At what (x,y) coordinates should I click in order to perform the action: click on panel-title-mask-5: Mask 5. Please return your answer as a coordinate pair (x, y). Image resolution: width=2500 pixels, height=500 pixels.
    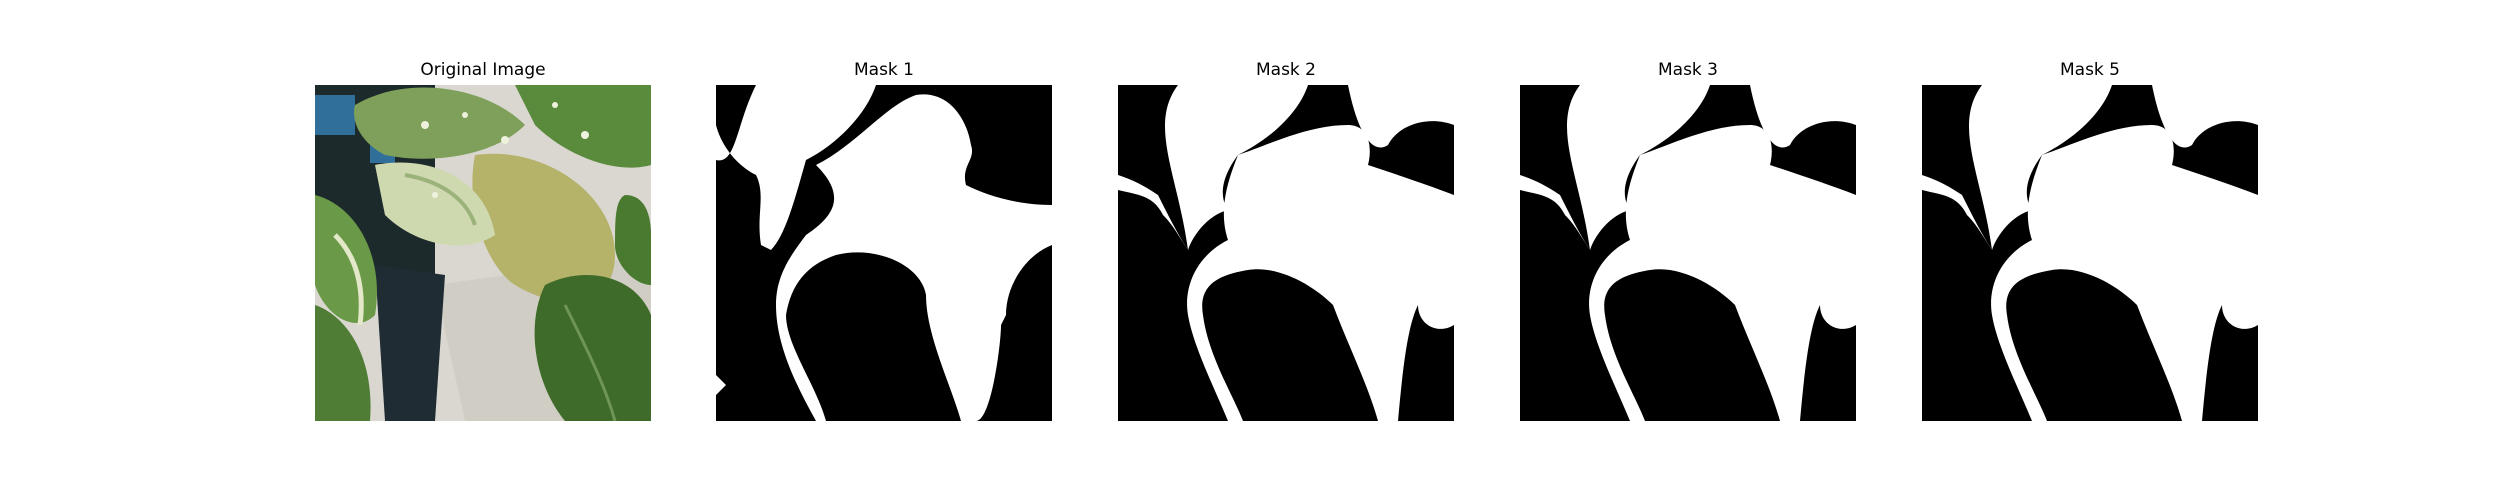
    Looking at the image, I should click on (2089, 70).